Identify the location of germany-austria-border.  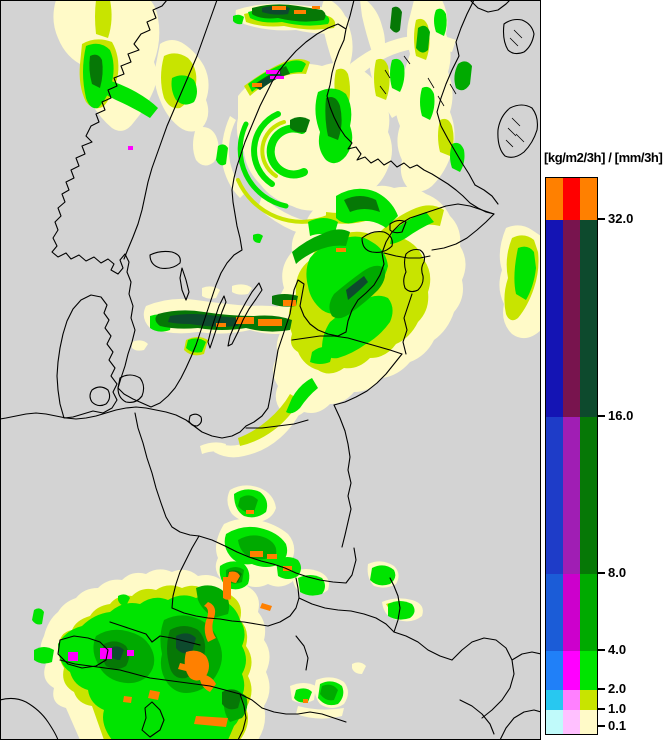
(155, 633).